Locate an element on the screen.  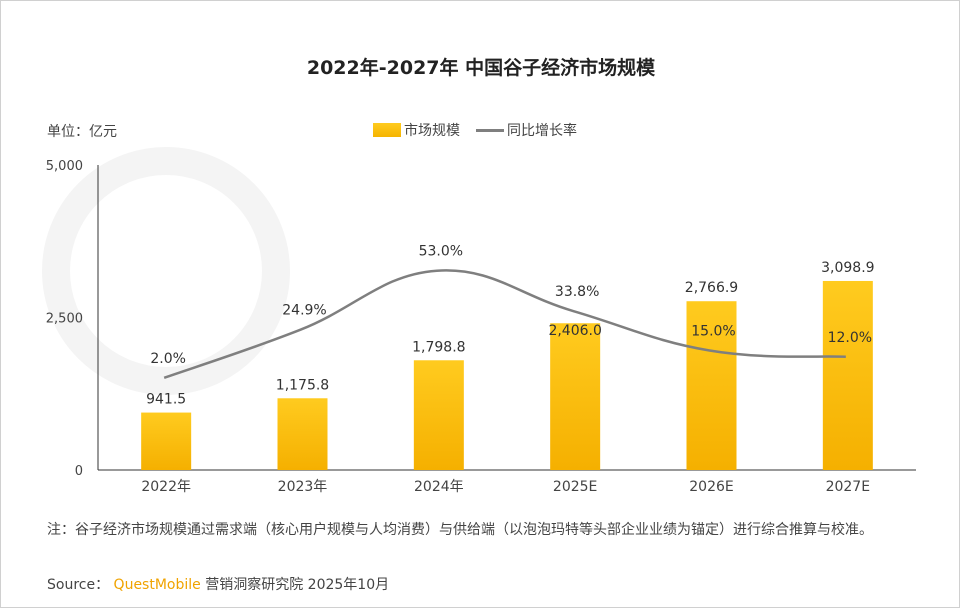
source-label: Source： is located at coordinates (78, 585).